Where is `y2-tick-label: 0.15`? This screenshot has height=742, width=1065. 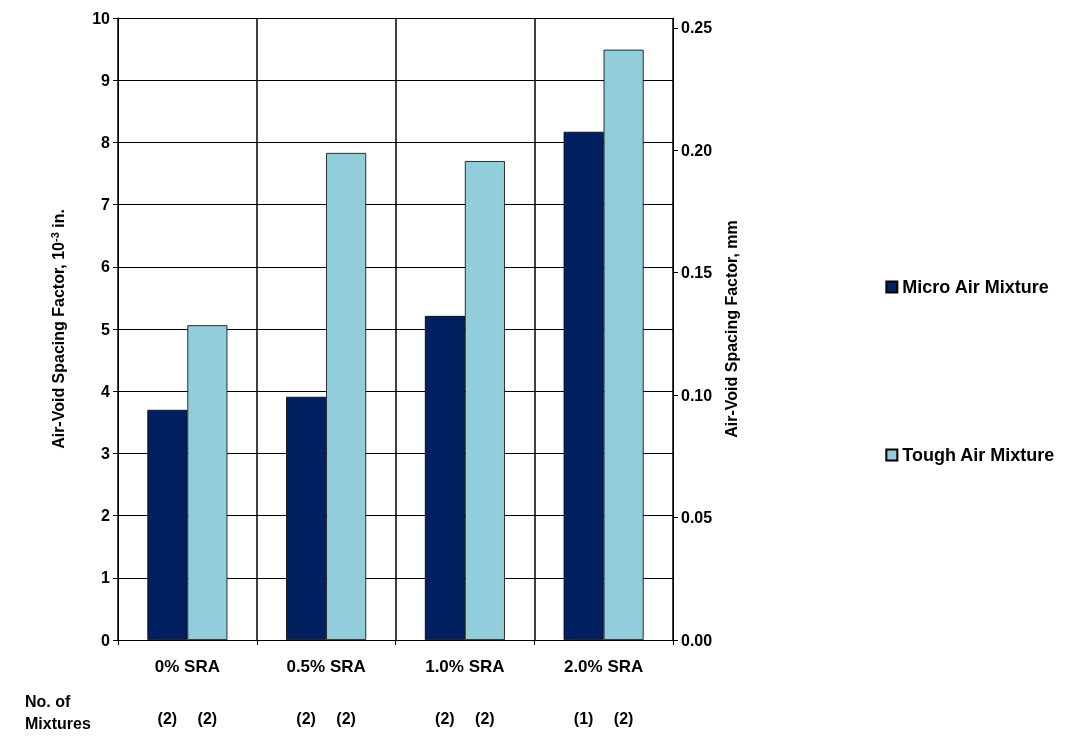 y2-tick-label: 0.15 is located at coordinates (697, 273).